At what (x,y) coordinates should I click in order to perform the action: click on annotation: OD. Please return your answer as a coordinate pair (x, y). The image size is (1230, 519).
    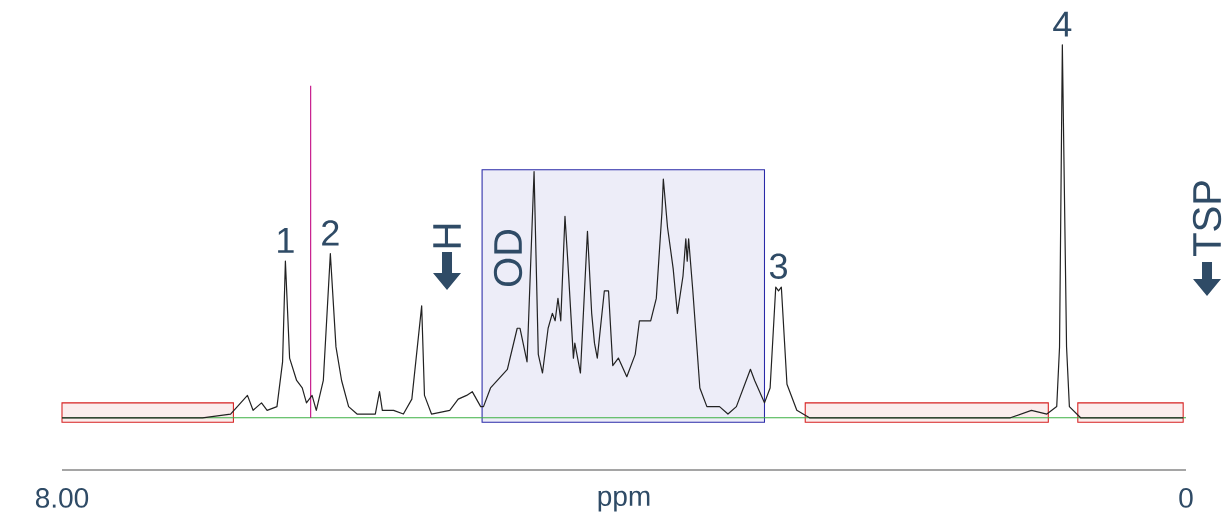
    Looking at the image, I should click on (508, 258).